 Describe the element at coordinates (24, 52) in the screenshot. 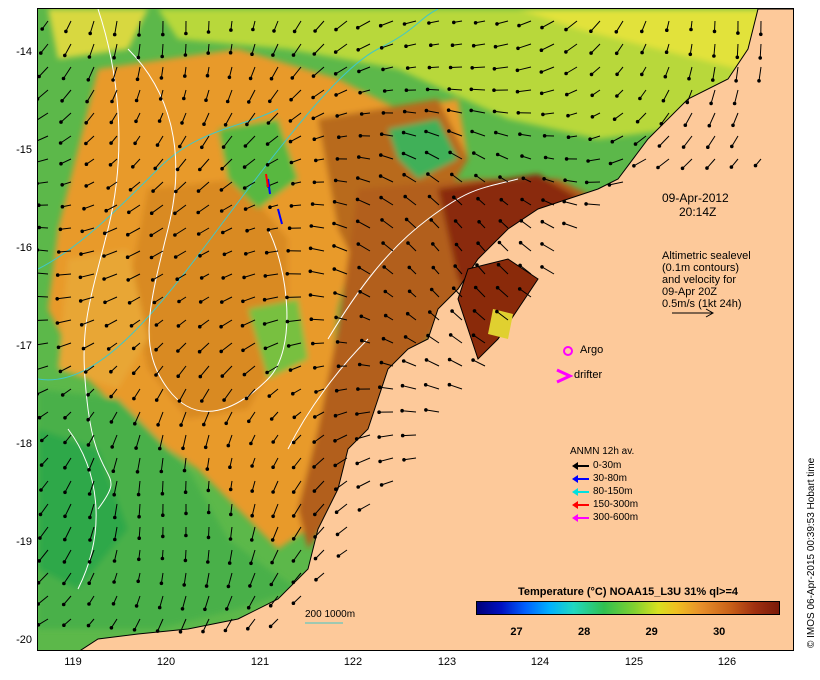

I see `lat-tick-label: -14` at that location.